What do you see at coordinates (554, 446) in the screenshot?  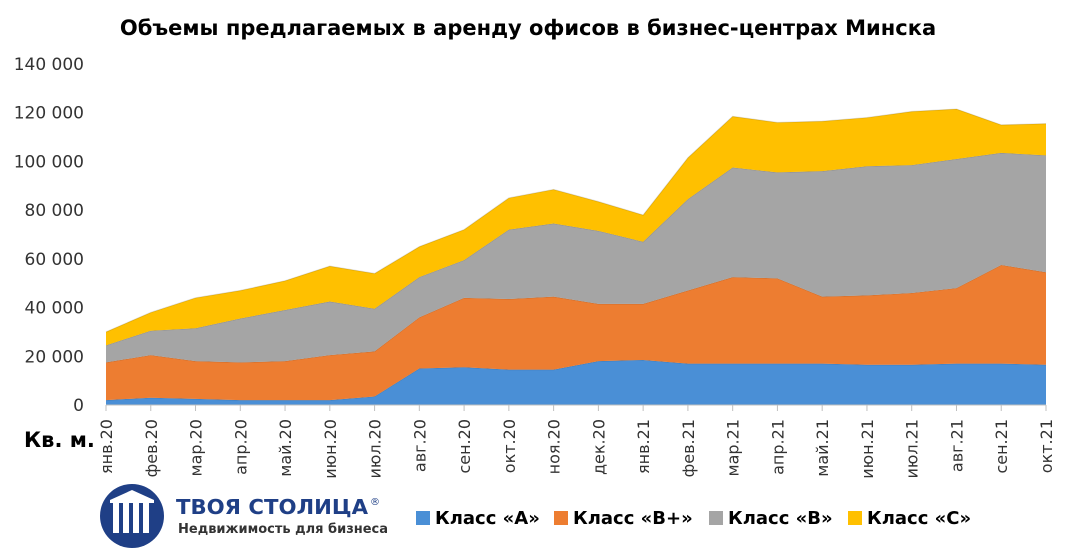 I see `x-tick-label: ноя.20` at bounding box center [554, 446].